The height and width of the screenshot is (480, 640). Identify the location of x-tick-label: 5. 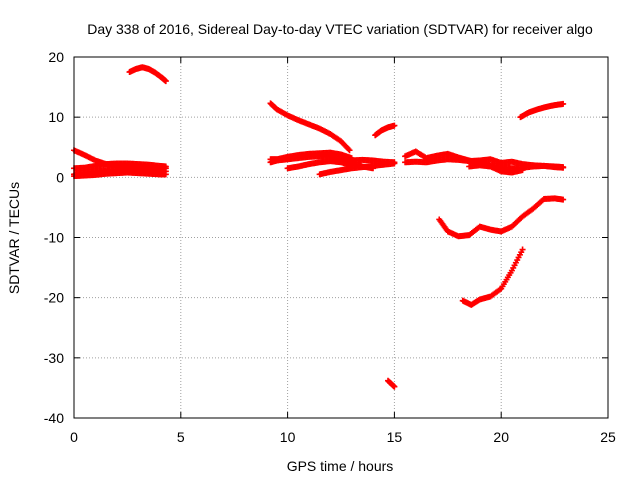
(181, 437).